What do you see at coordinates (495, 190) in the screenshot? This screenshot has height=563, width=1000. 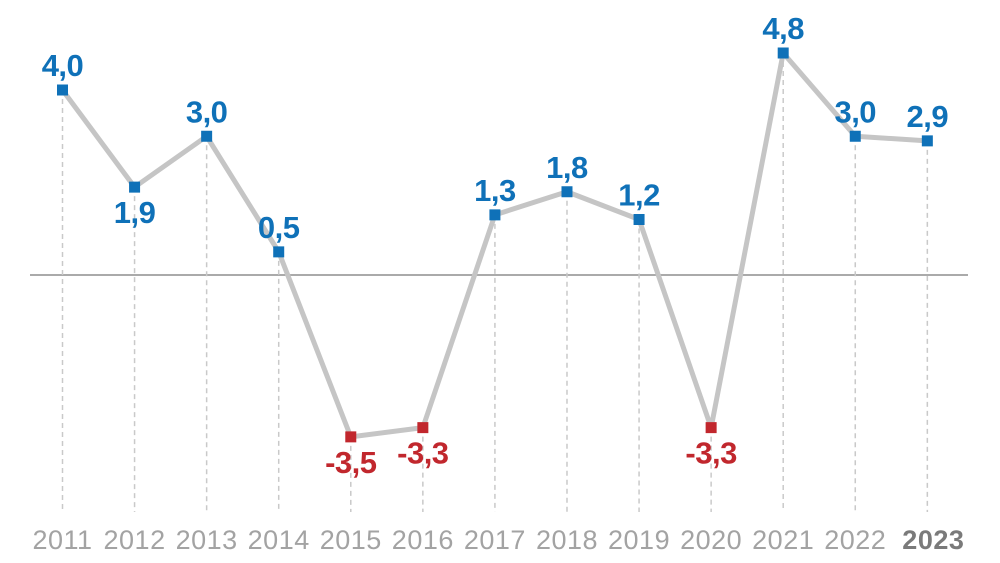 I see `value-label: 1,3` at bounding box center [495, 190].